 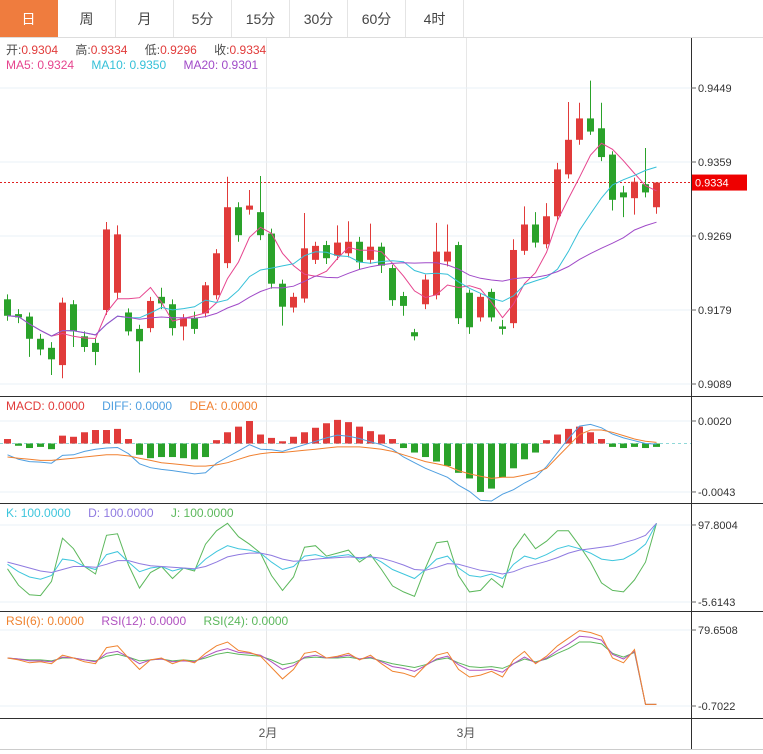 I want to click on axis-tick-label: 0.9089, so click(x=715, y=385).